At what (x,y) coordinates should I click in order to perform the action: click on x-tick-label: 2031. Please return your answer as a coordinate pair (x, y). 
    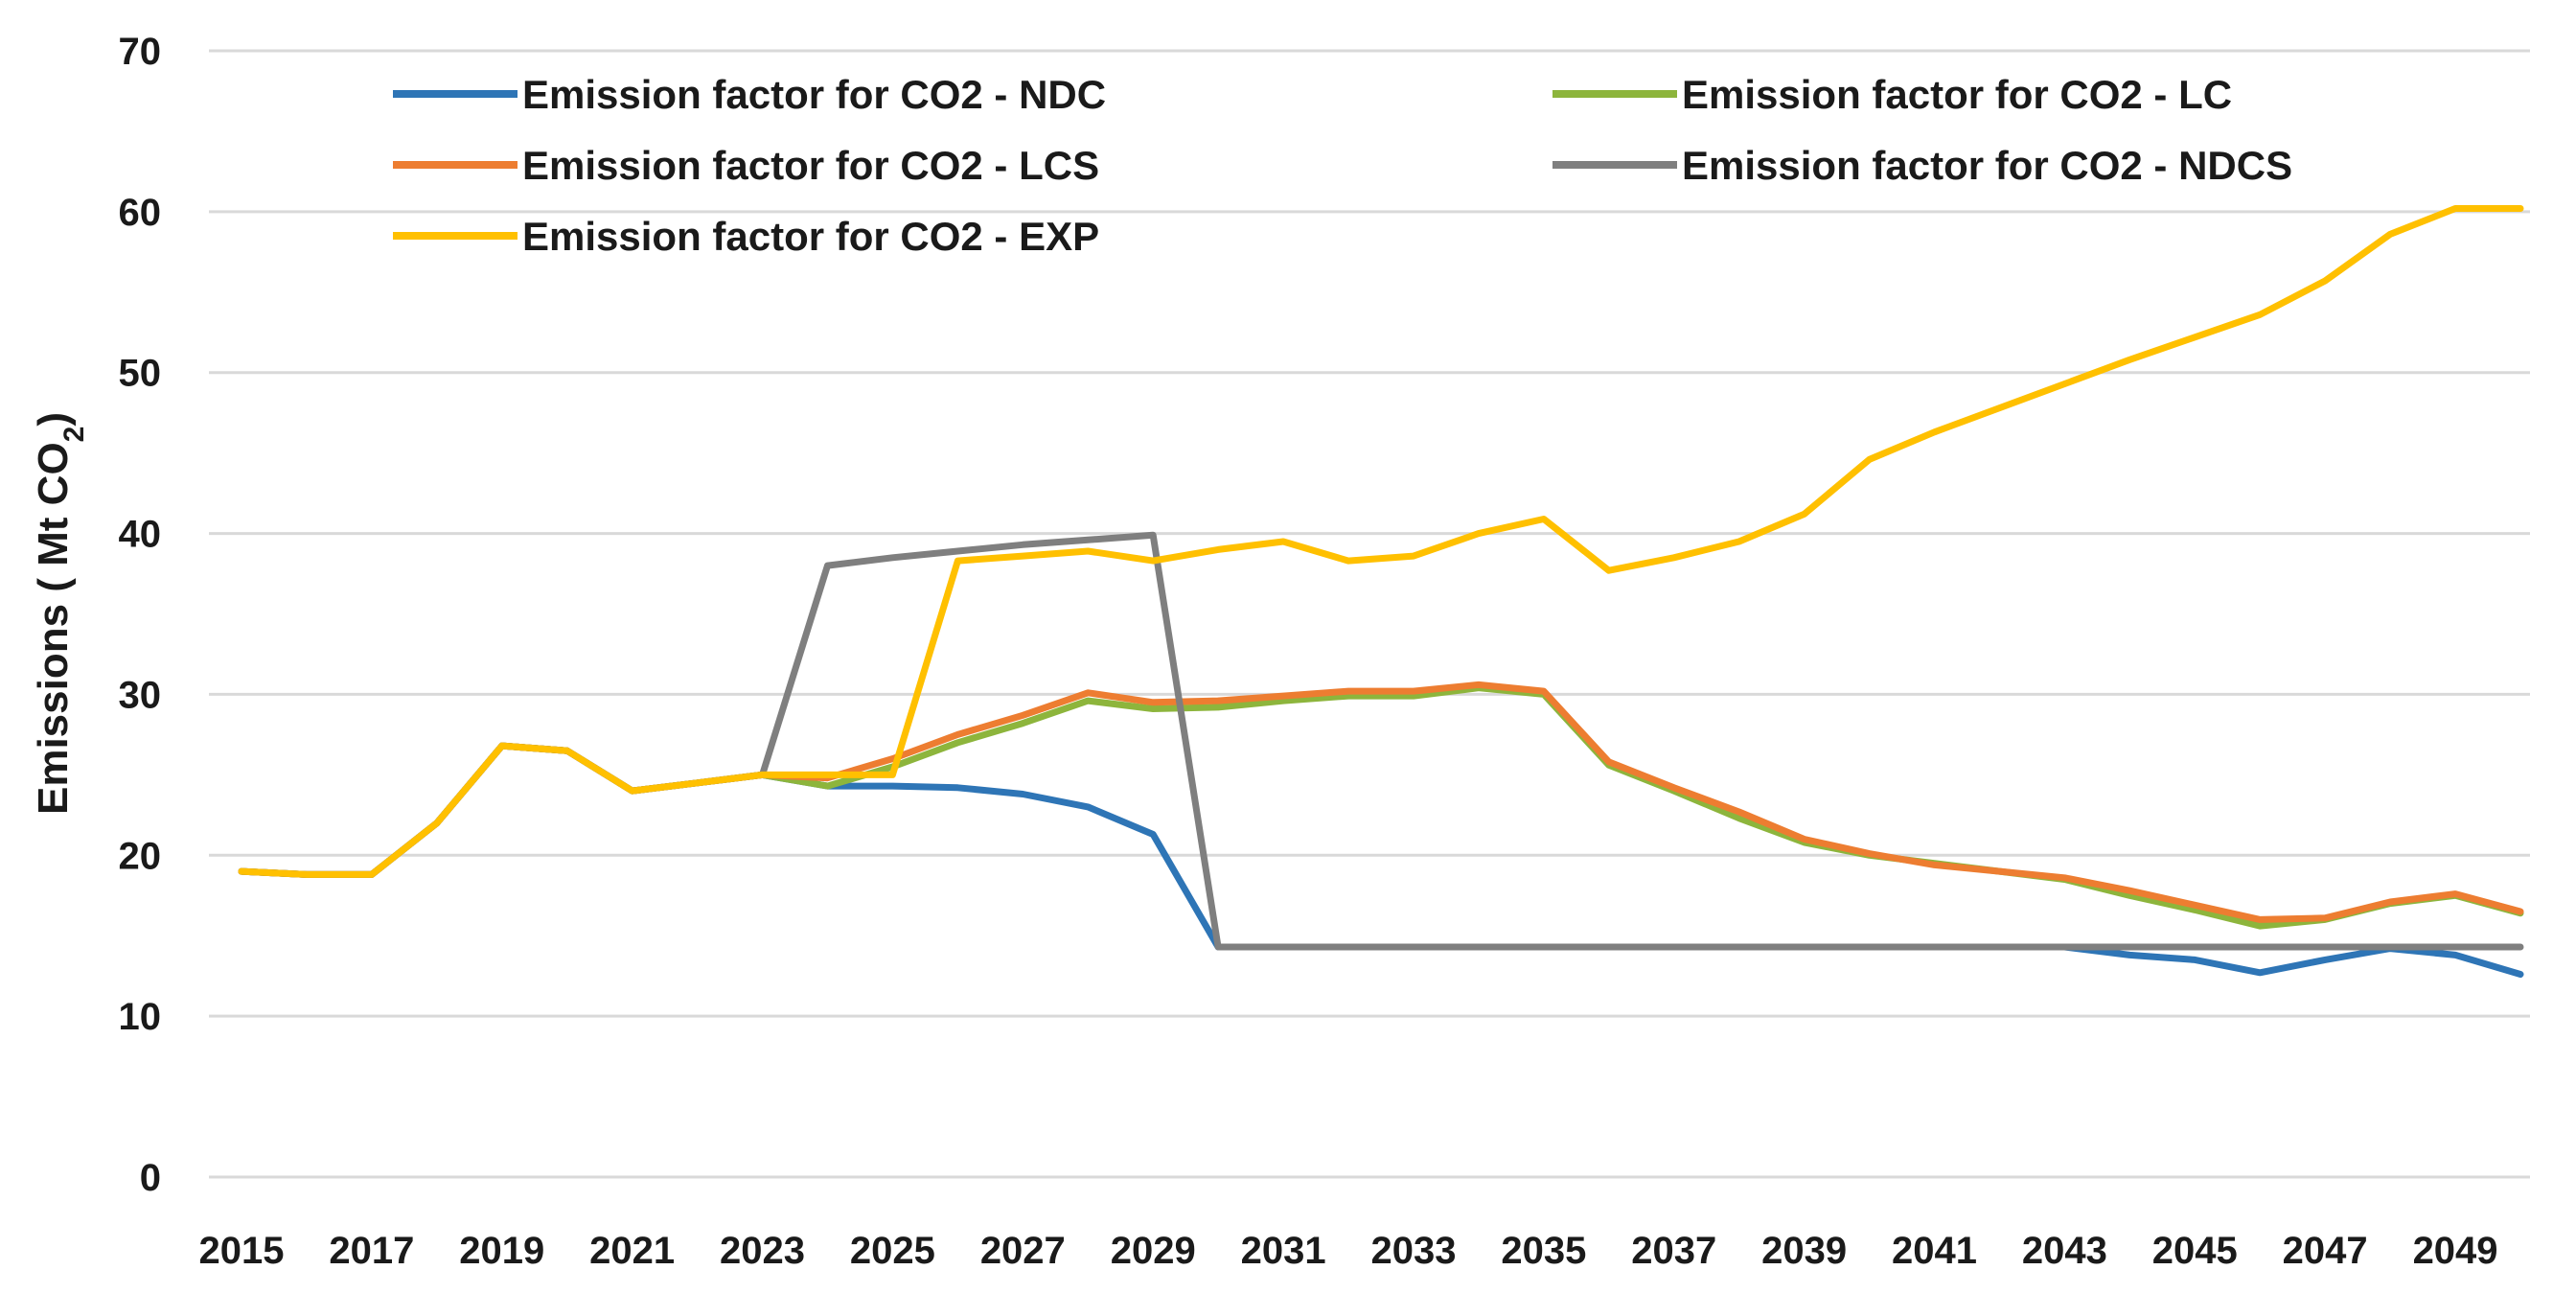
    Looking at the image, I should click on (1283, 1251).